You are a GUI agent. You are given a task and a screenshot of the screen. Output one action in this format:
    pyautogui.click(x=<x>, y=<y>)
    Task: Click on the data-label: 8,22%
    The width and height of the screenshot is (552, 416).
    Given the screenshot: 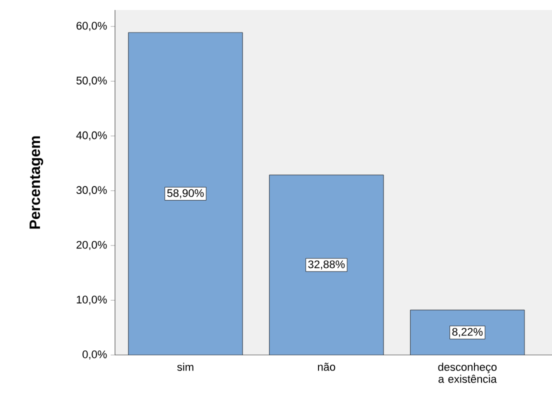 What is the action you would take?
    pyautogui.click(x=467, y=333)
    